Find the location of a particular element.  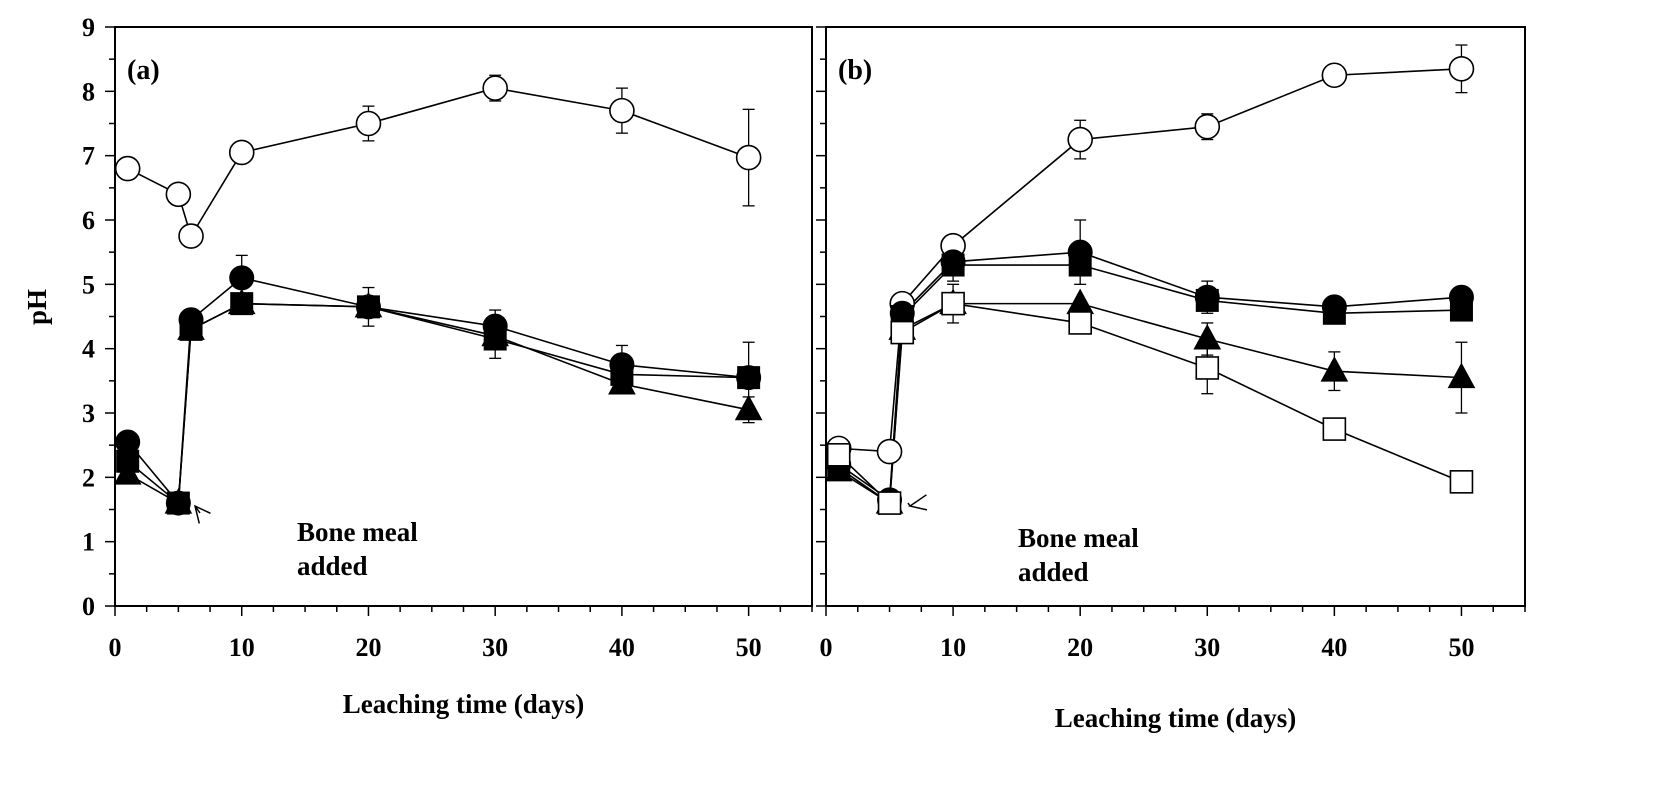

panel-label: (a) is located at coordinates (143, 70).